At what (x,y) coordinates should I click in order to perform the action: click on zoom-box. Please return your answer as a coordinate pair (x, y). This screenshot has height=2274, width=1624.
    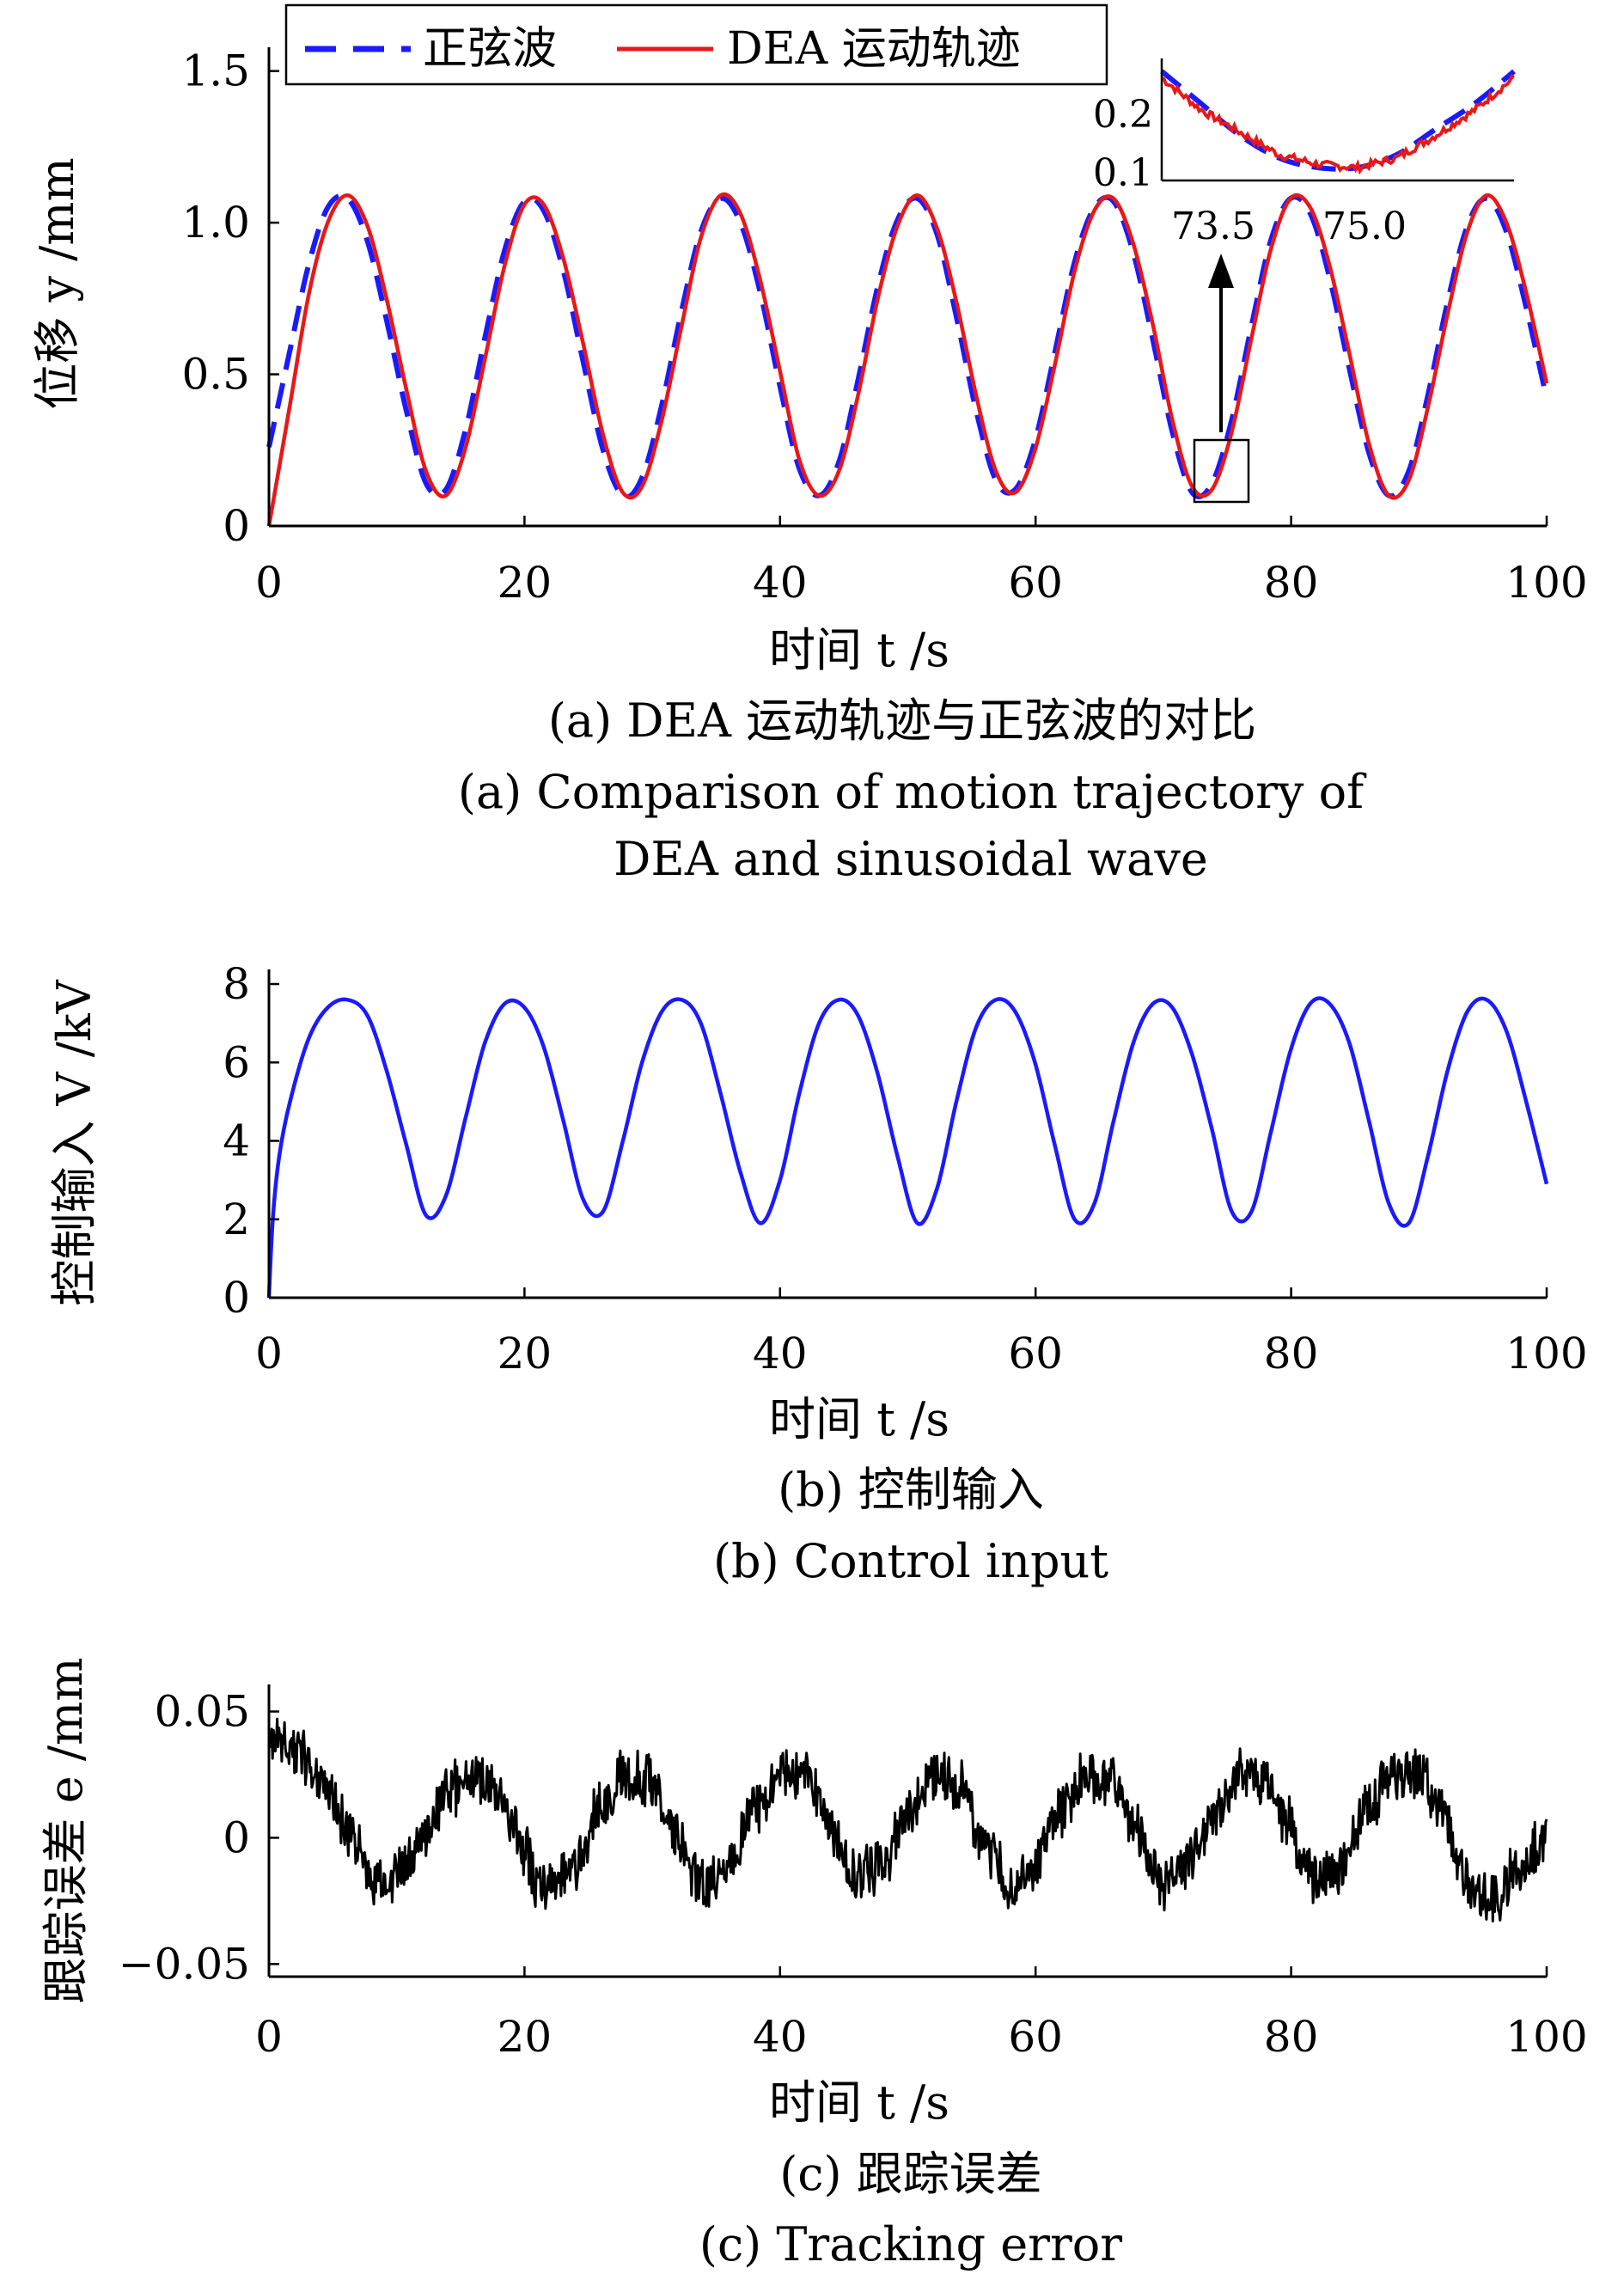
    Looking at the image, I should click on (1221, 471).